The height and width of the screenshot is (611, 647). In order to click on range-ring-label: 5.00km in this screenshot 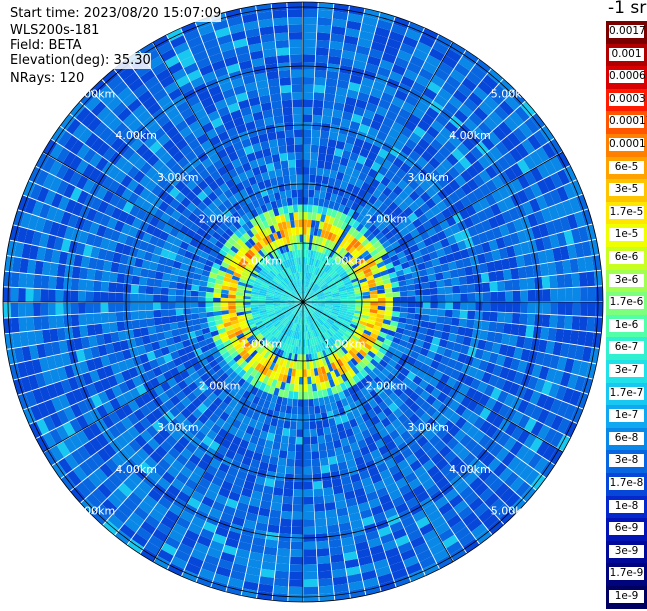, I will do `click(512, 93)`.